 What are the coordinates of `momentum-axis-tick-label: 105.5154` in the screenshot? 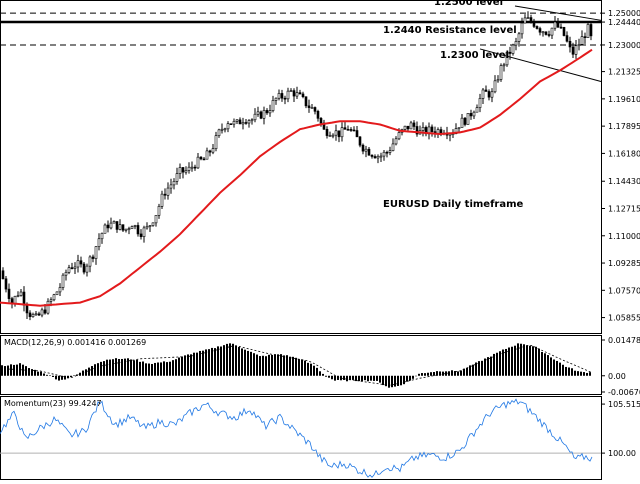 It's located at (624, 404).